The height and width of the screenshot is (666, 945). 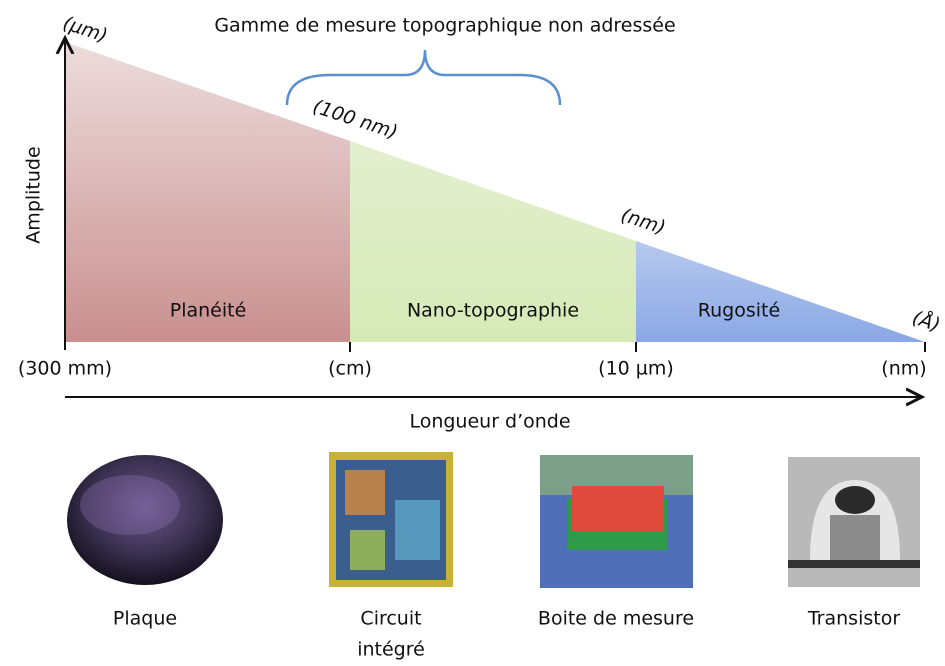 What do you see at coordinates (927, 321) in the screenshot?
I see `amplitude-label: (Å)` at bounding box center [927, 321].